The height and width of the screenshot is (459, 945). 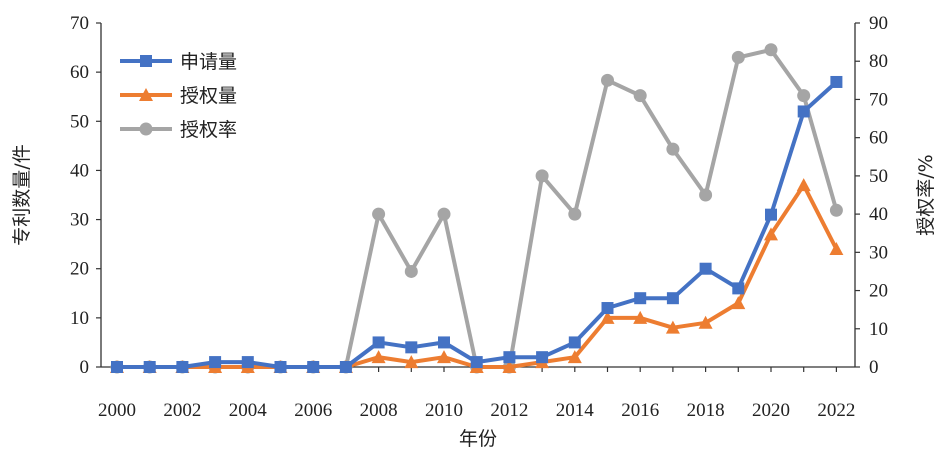 I want to click on x-tick-label: 2006, so click(x=313, y=410).